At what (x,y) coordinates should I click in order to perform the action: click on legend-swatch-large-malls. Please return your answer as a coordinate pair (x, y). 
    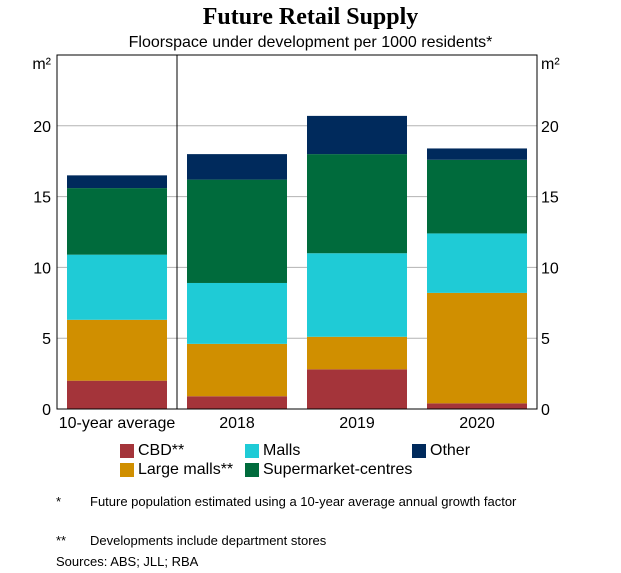
    Looking at the image, I should click on (127, 470).